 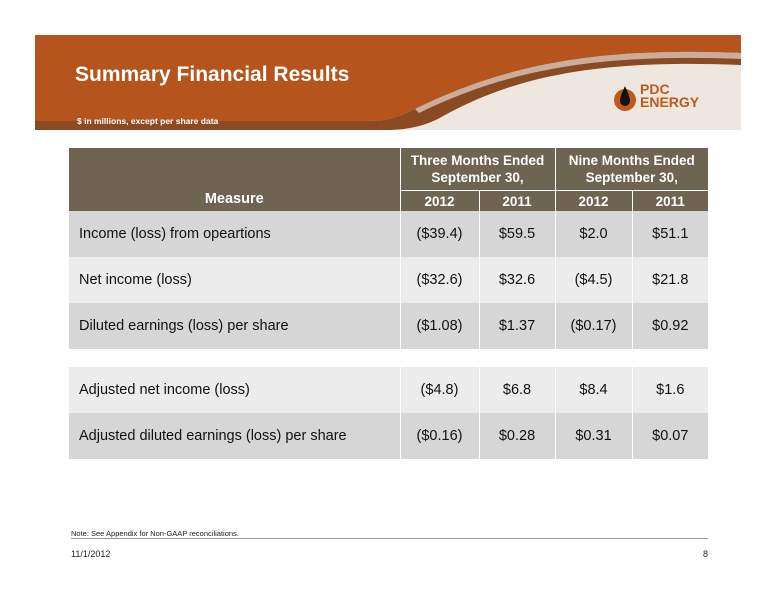 I want to click on row-label: Adjusted net income (loss), so click(x=234, y=390).